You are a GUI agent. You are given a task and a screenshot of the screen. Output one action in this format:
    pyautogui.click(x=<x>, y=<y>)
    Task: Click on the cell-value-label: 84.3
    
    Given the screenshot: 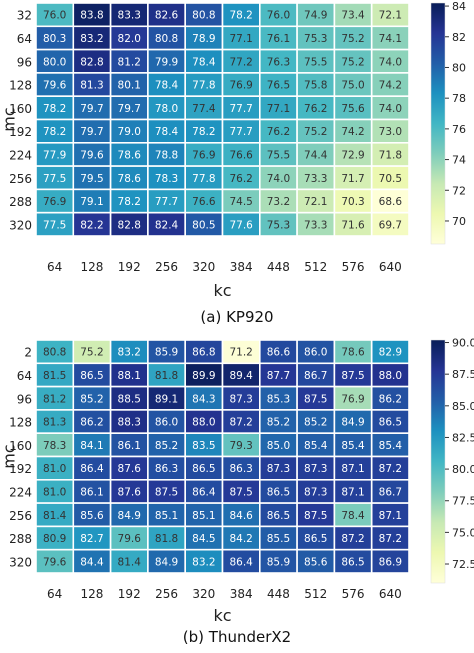 What is the action you would take?
    pyautogui.click(x=203, y=399)
    